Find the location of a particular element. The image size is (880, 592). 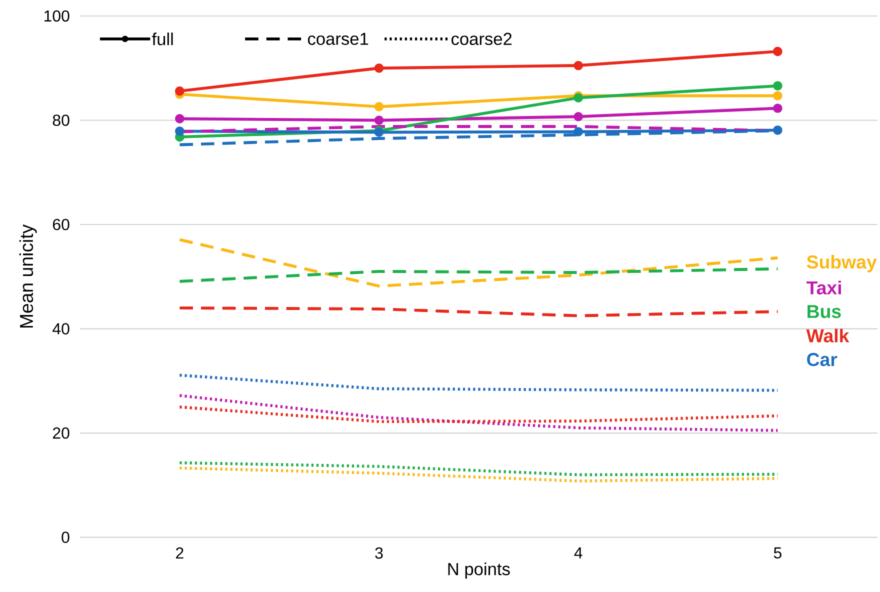

y-tick-label: 40 is located at coordinates (61, 328).